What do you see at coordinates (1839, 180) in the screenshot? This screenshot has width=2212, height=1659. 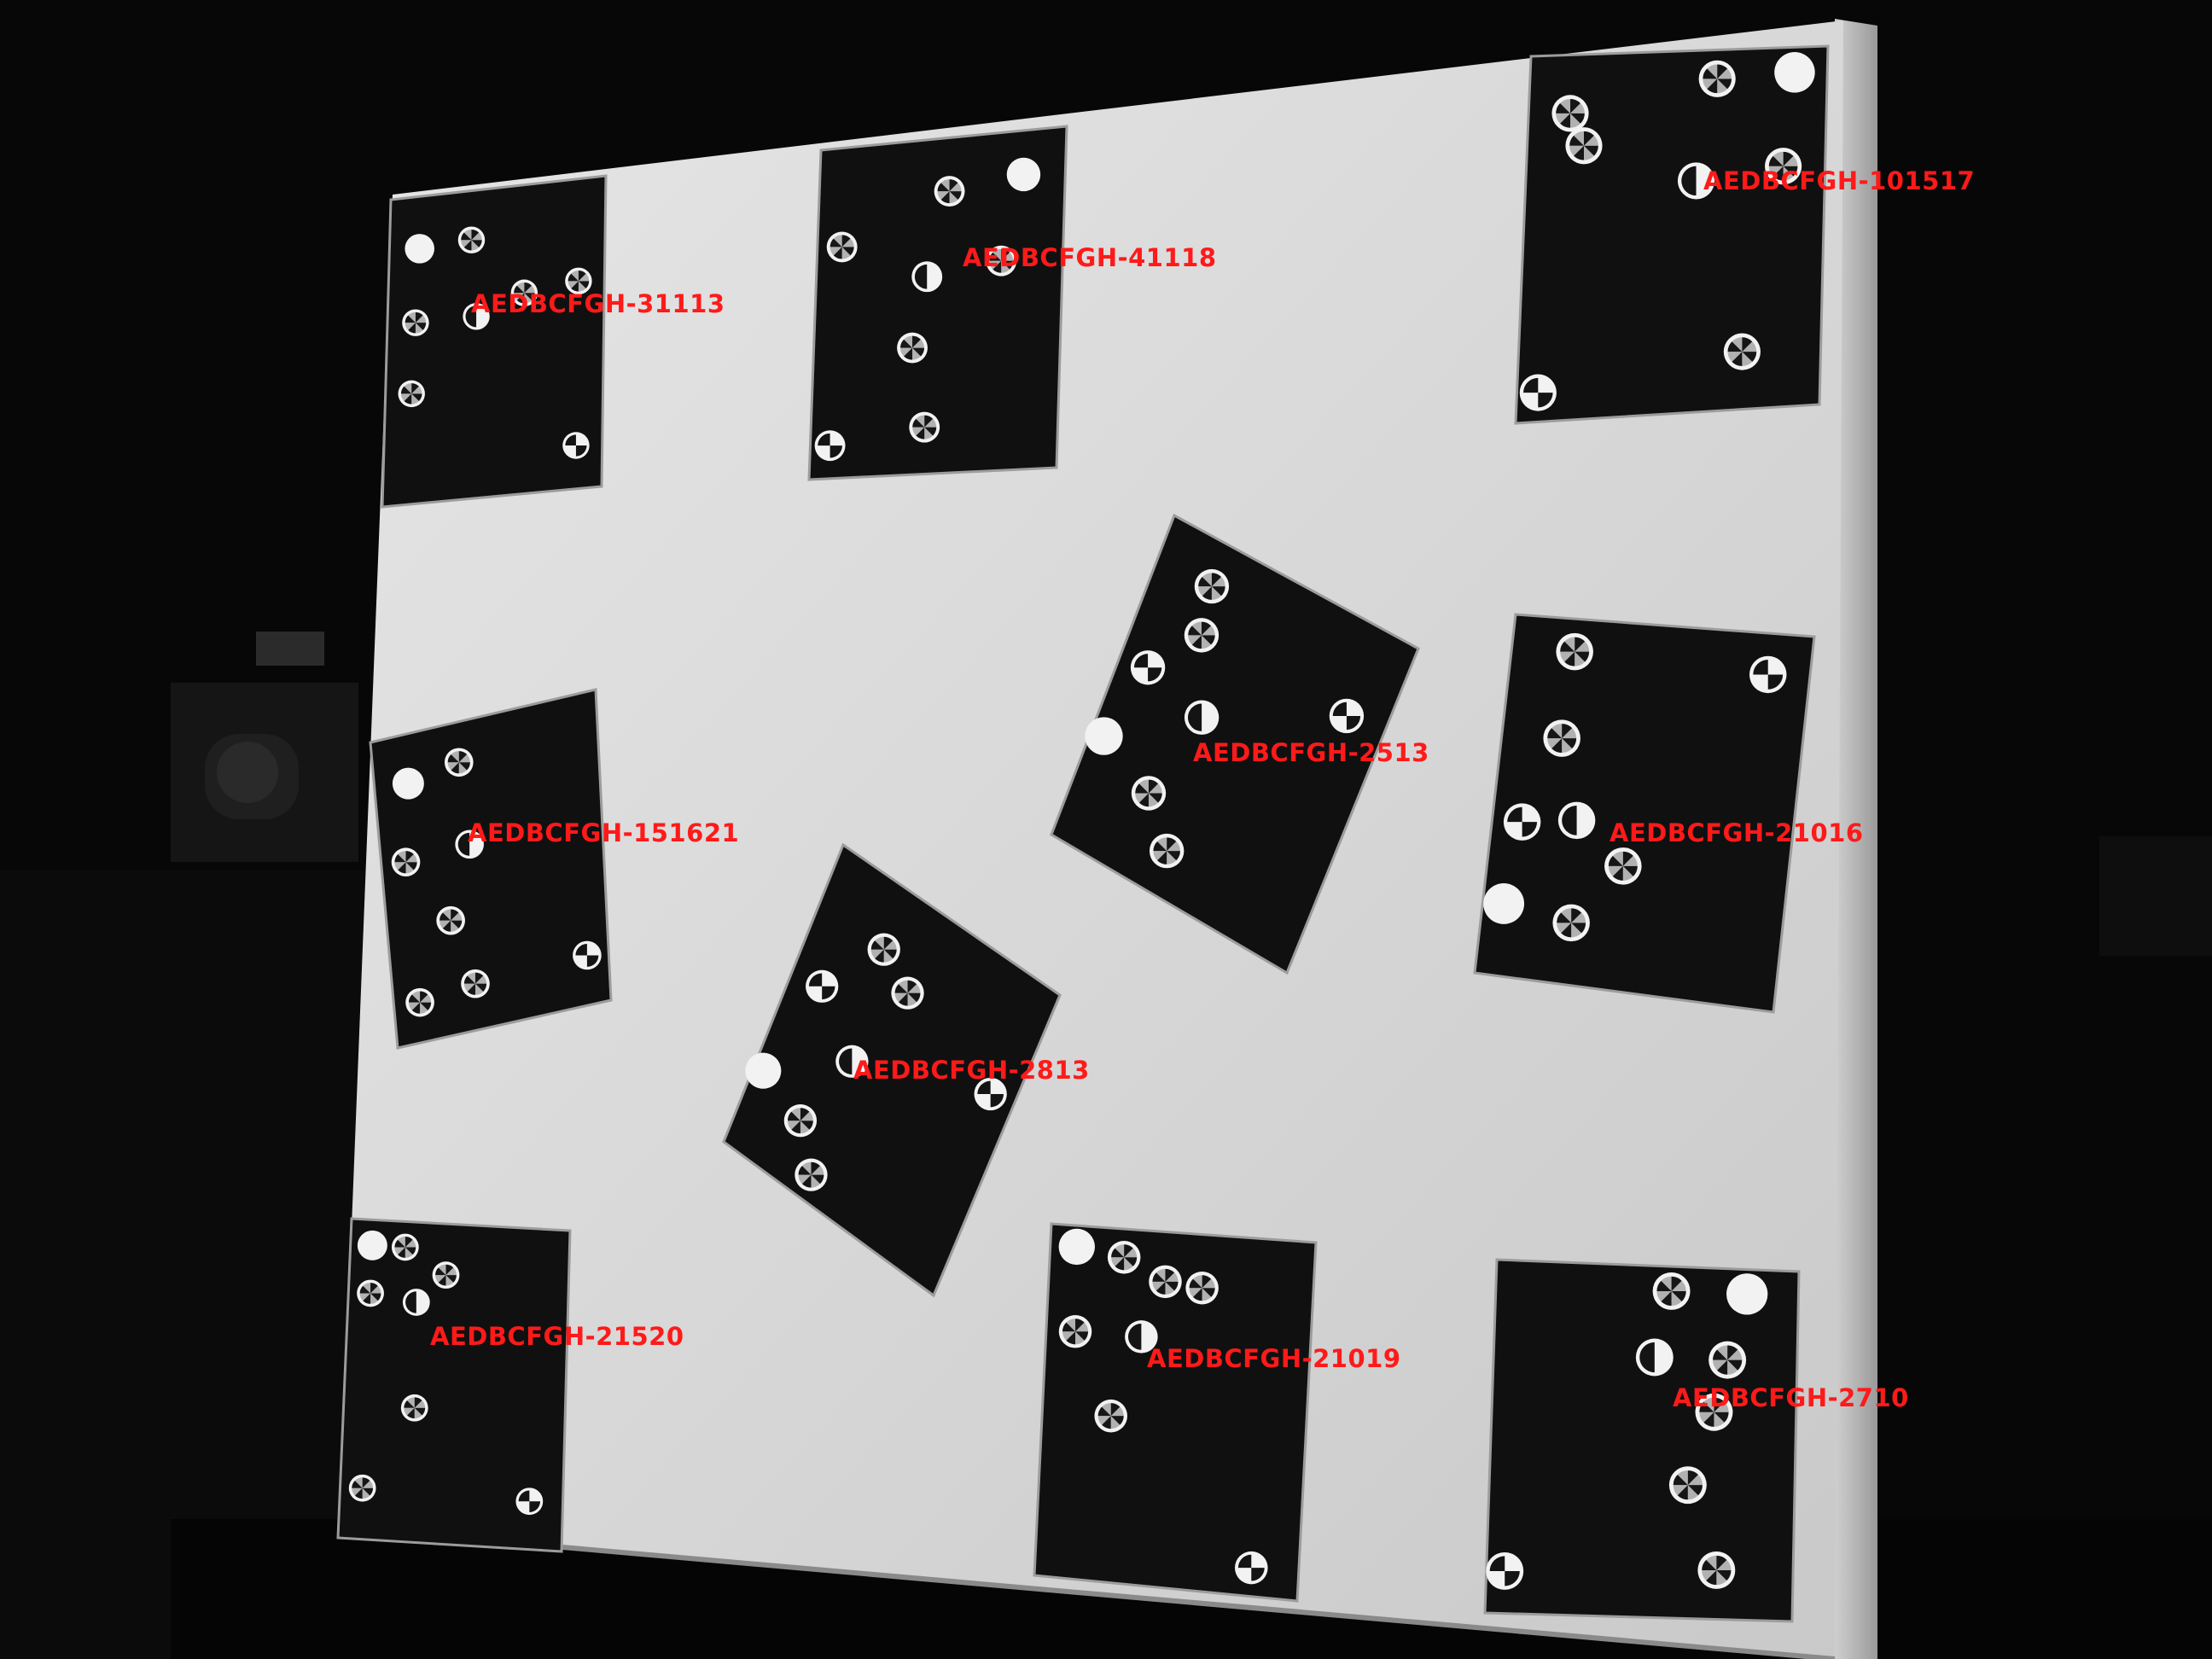 I see `detection-label: AEDBCFGH-101517` at bounding box center [1839, 180].